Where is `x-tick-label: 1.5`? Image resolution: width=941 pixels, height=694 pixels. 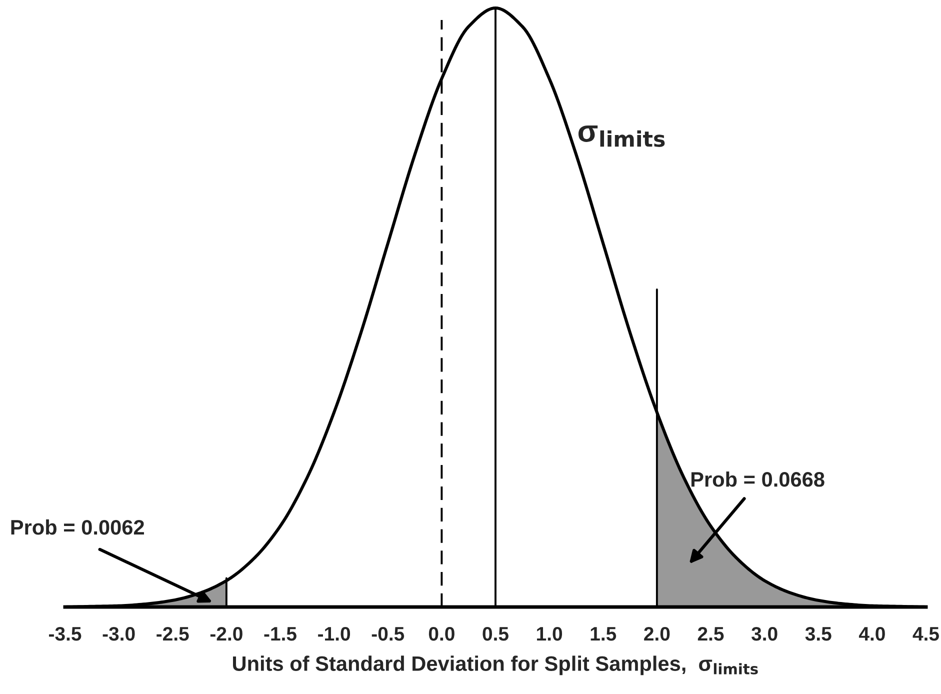
x-tick-label: 1.5 is located at coordinates (603, 634).